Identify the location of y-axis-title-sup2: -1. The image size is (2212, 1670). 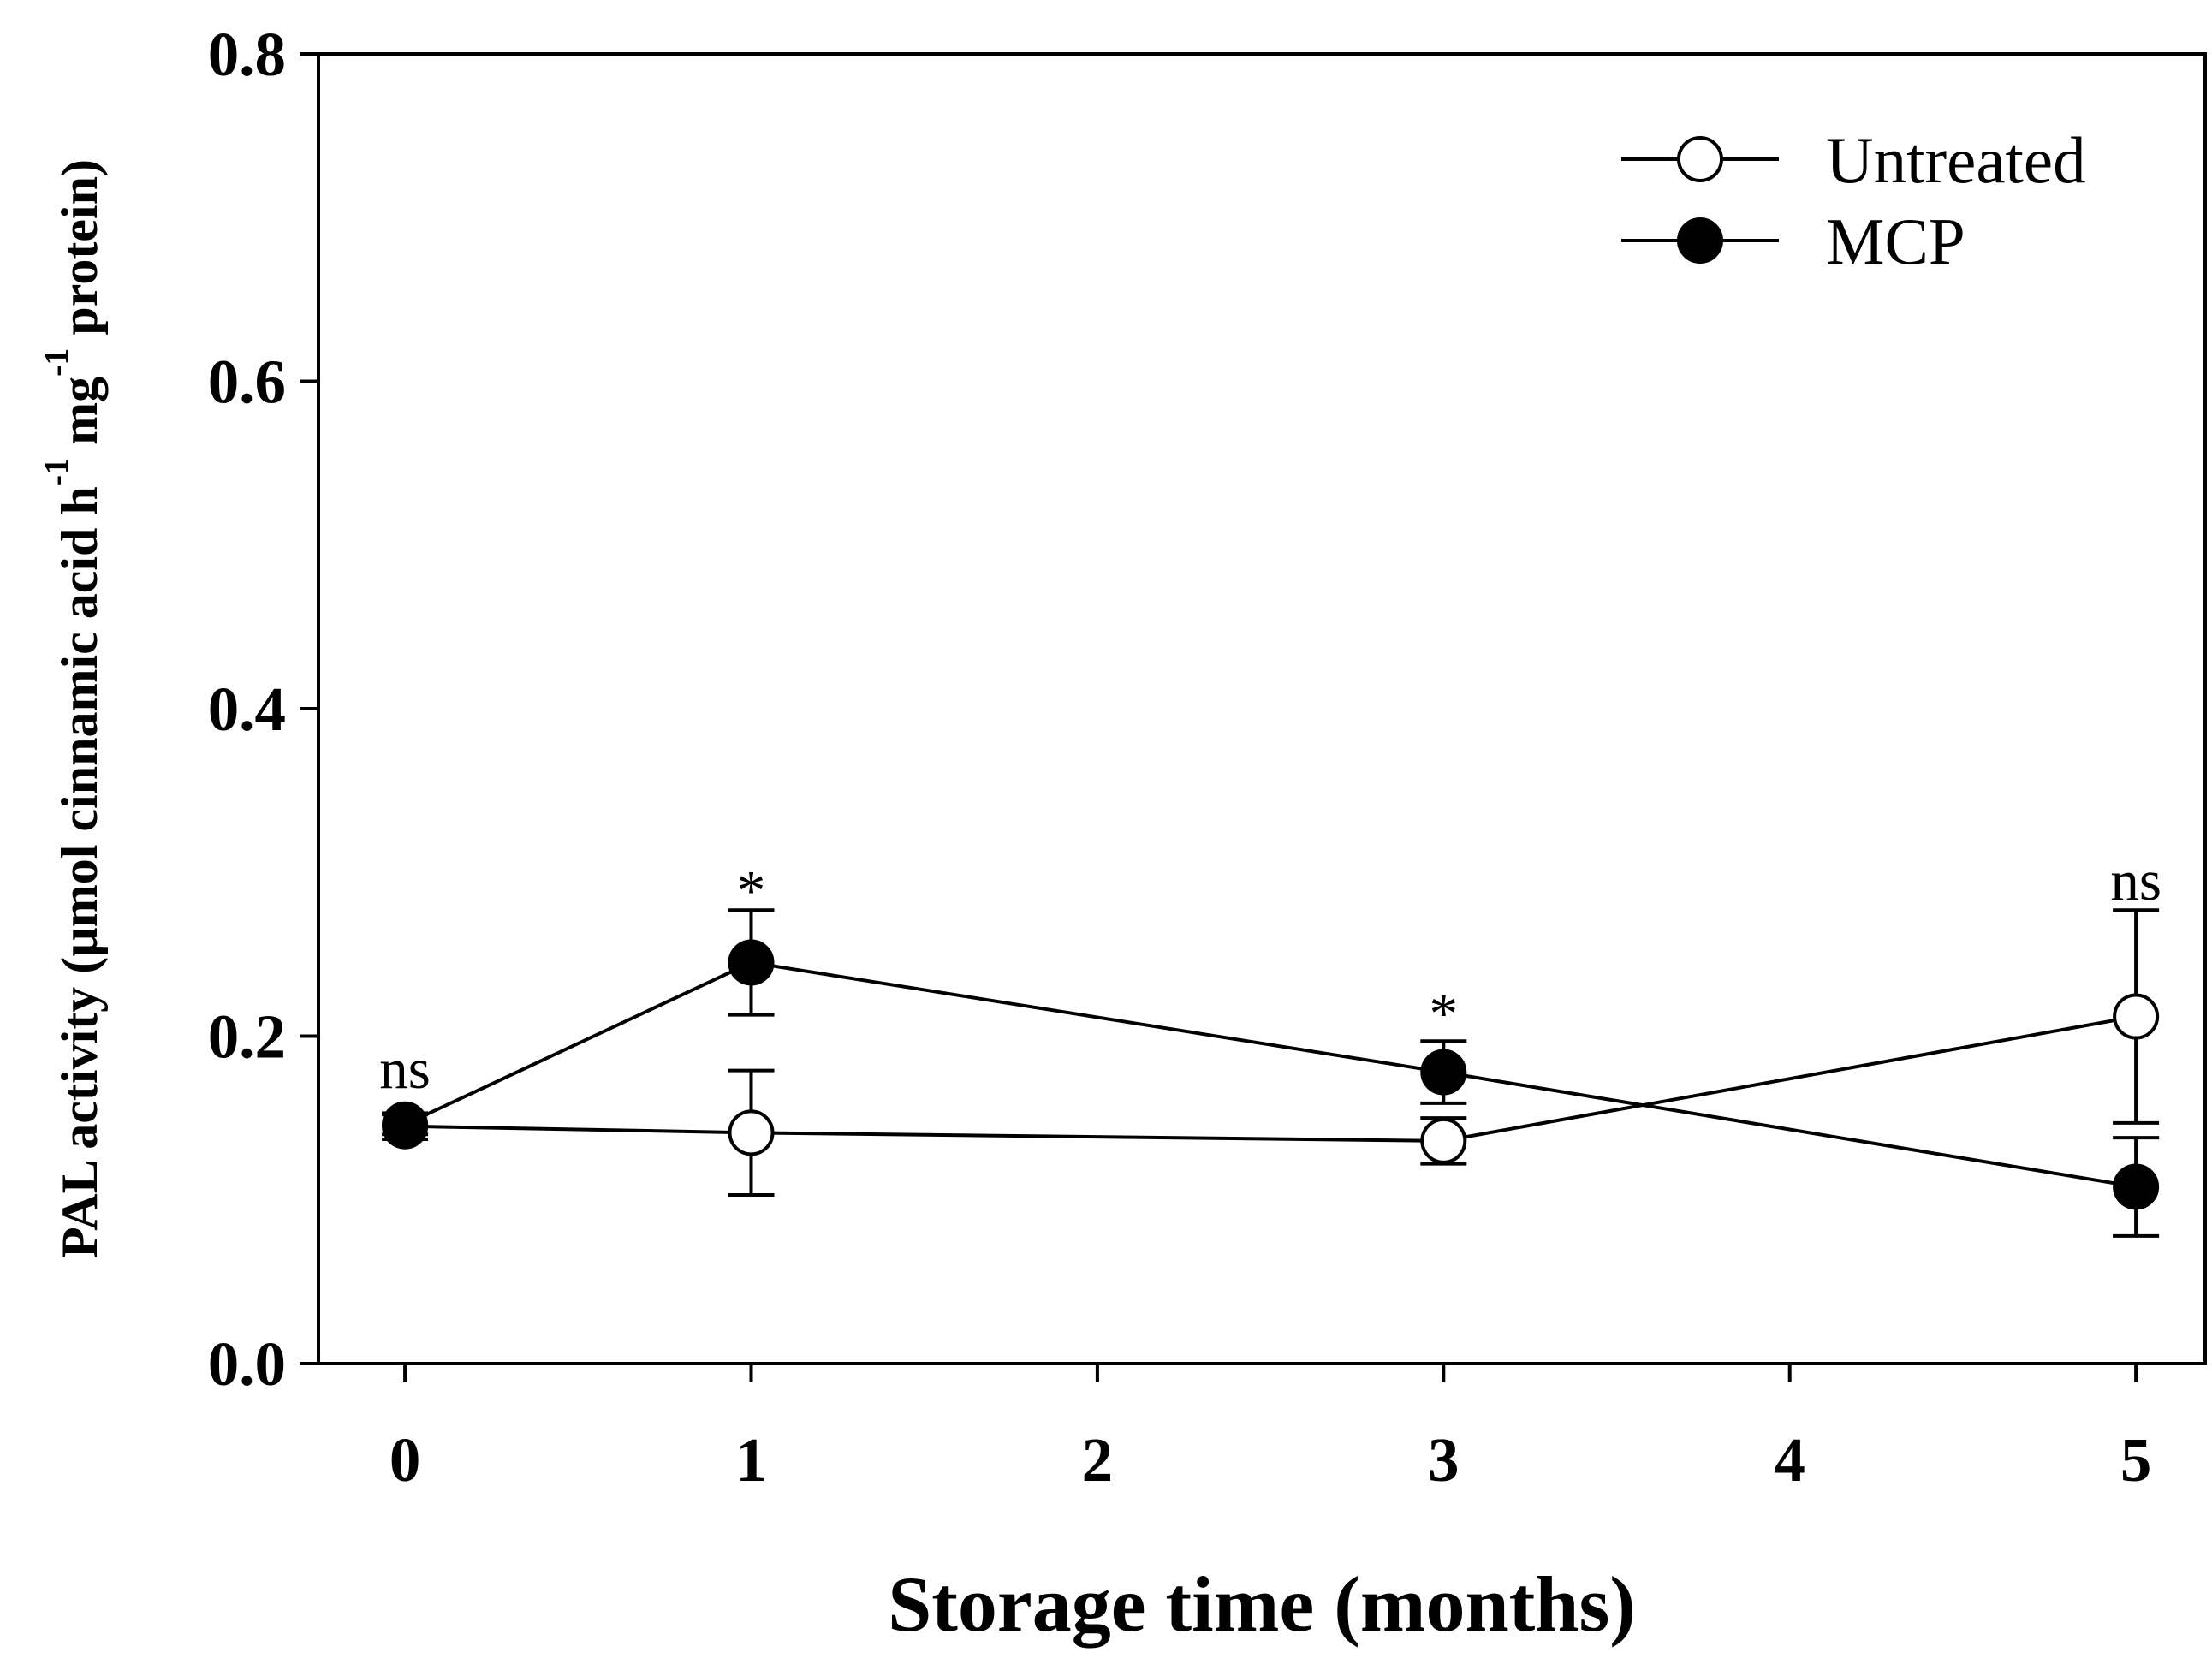
(56, 362).